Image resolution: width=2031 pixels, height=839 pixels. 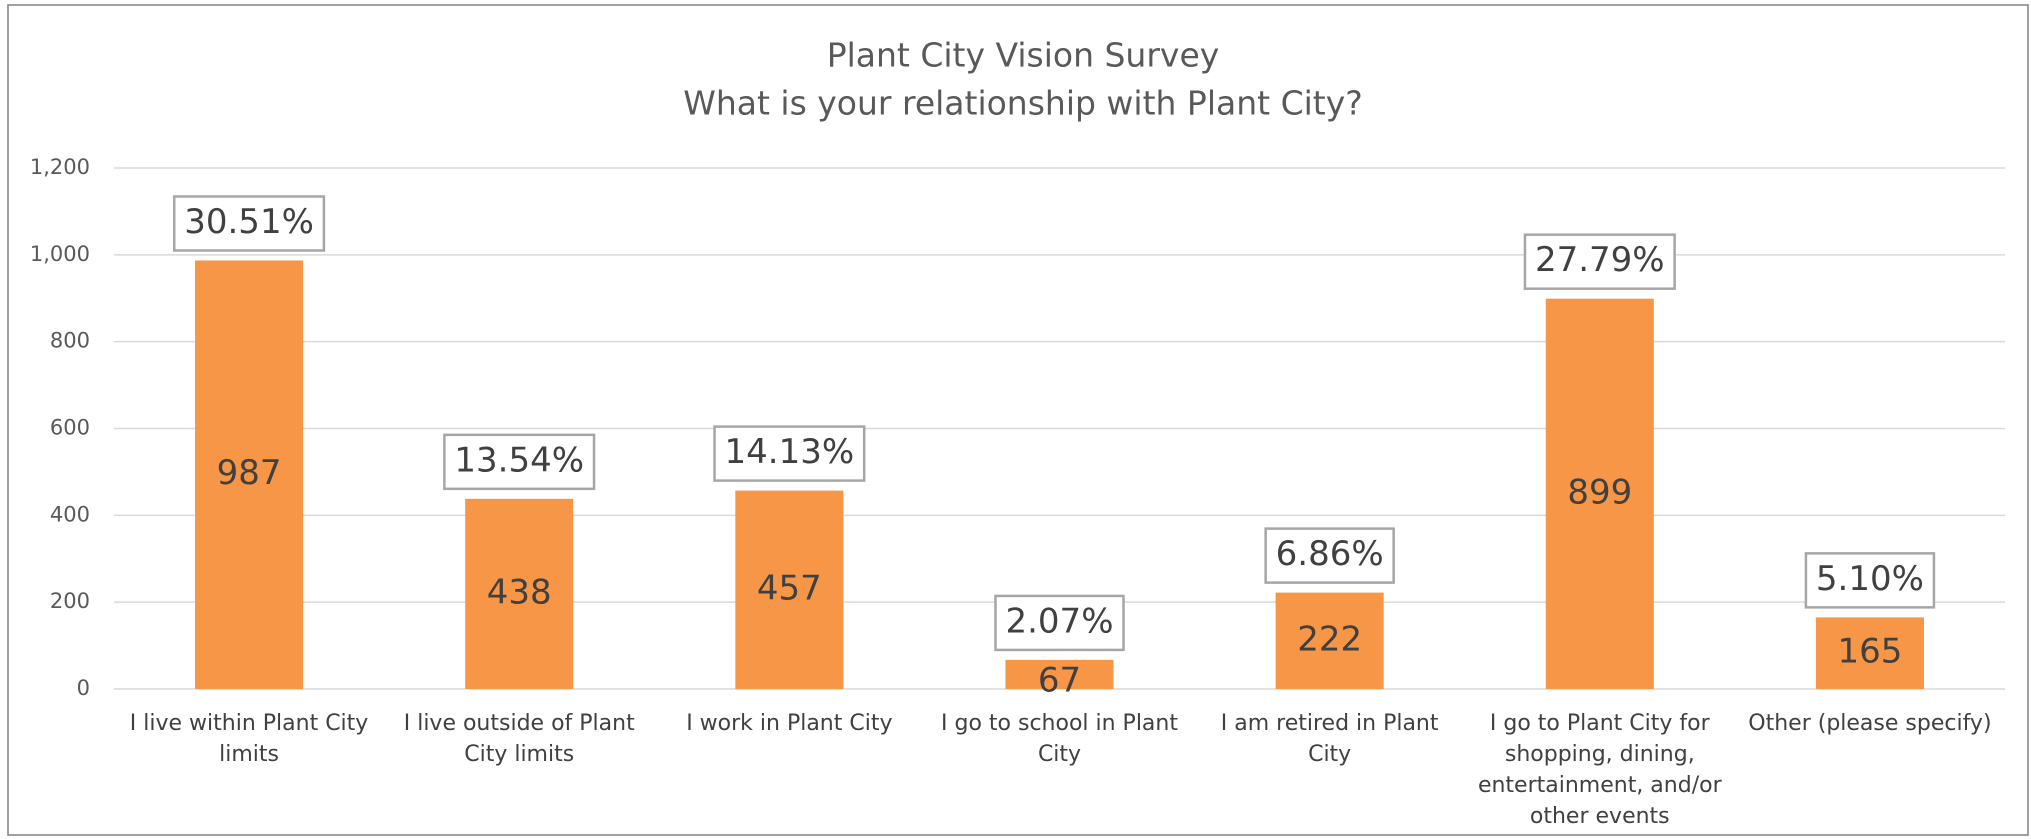 I want to click on x-tick-label-line: City limits, so click(x=519, y=754).